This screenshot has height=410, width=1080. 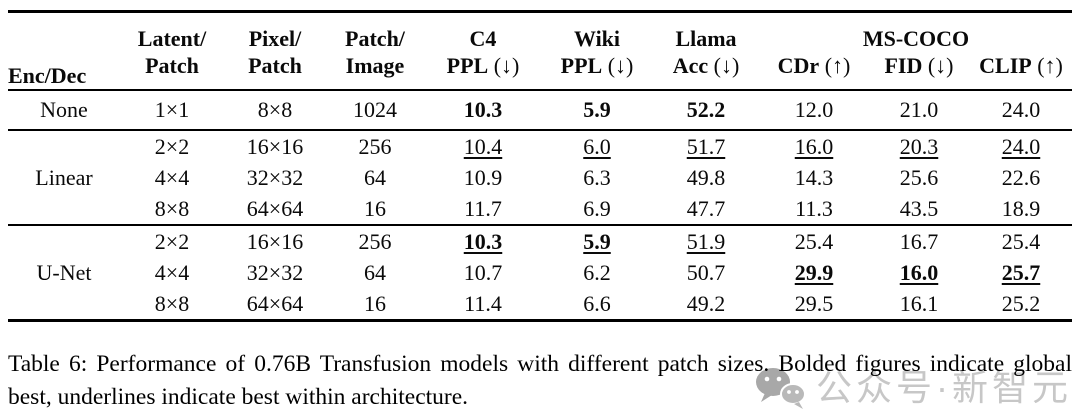 What do you see at coordinates (64, 109) in the screenshot?
I see `row-group-label: None` at bounding box center [64, 109].